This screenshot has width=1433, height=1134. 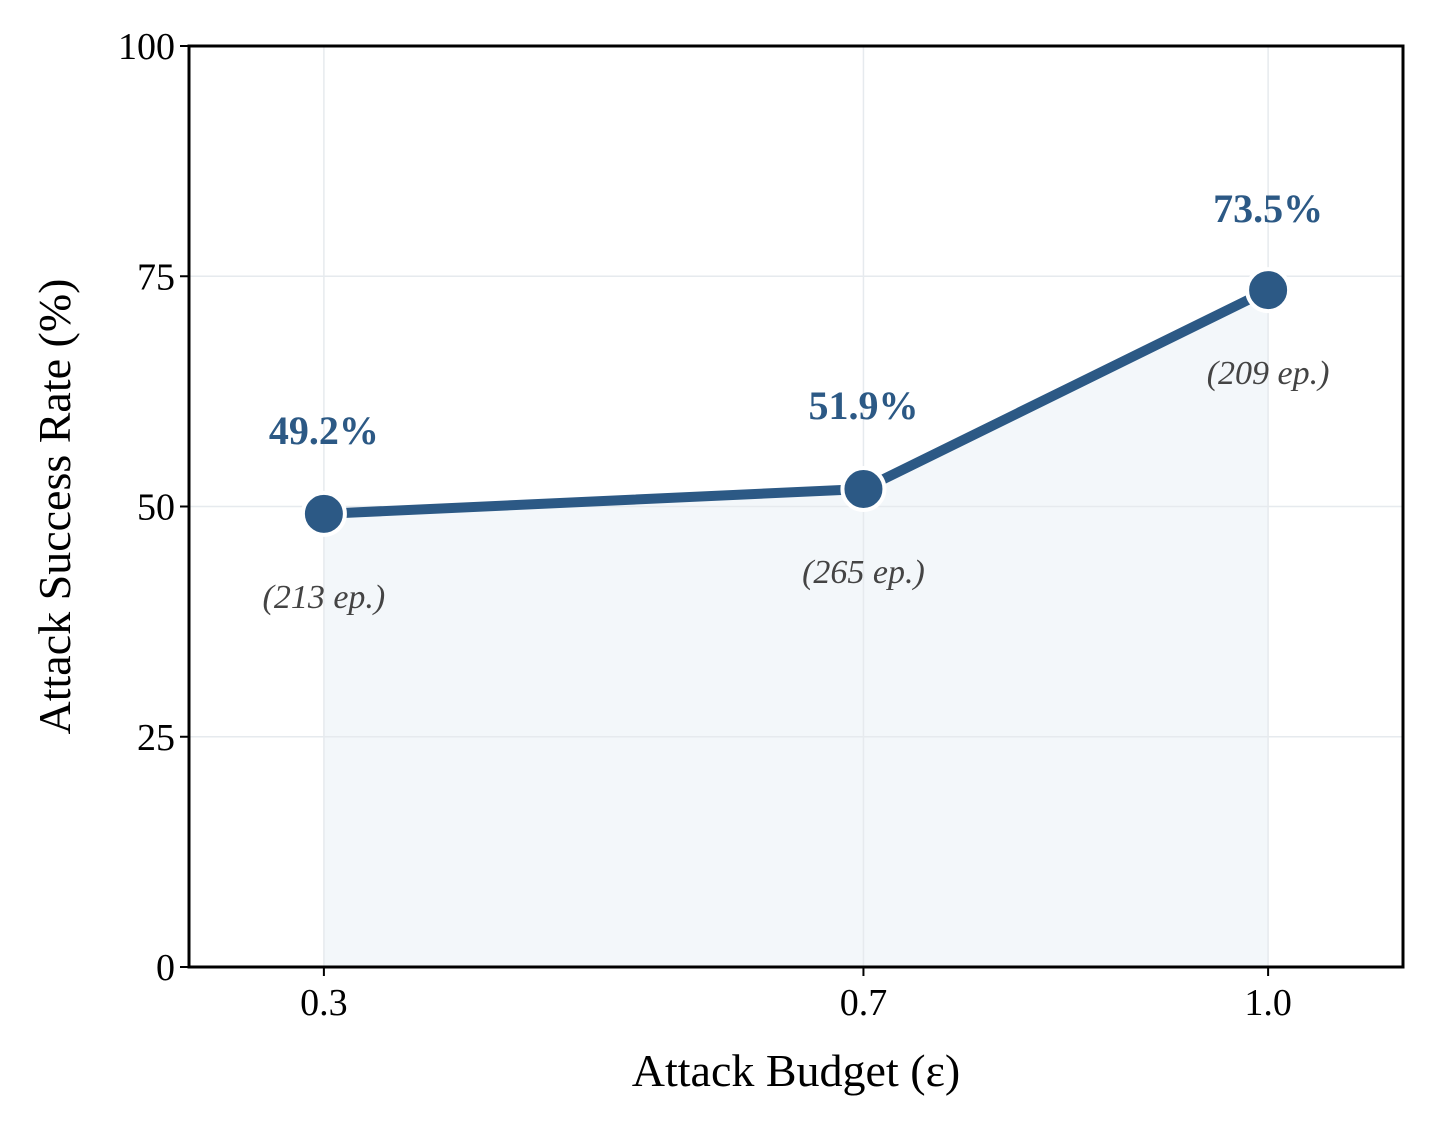 I want to click on x-tick-label-0: 0.3, so click(x=324, y=1003).